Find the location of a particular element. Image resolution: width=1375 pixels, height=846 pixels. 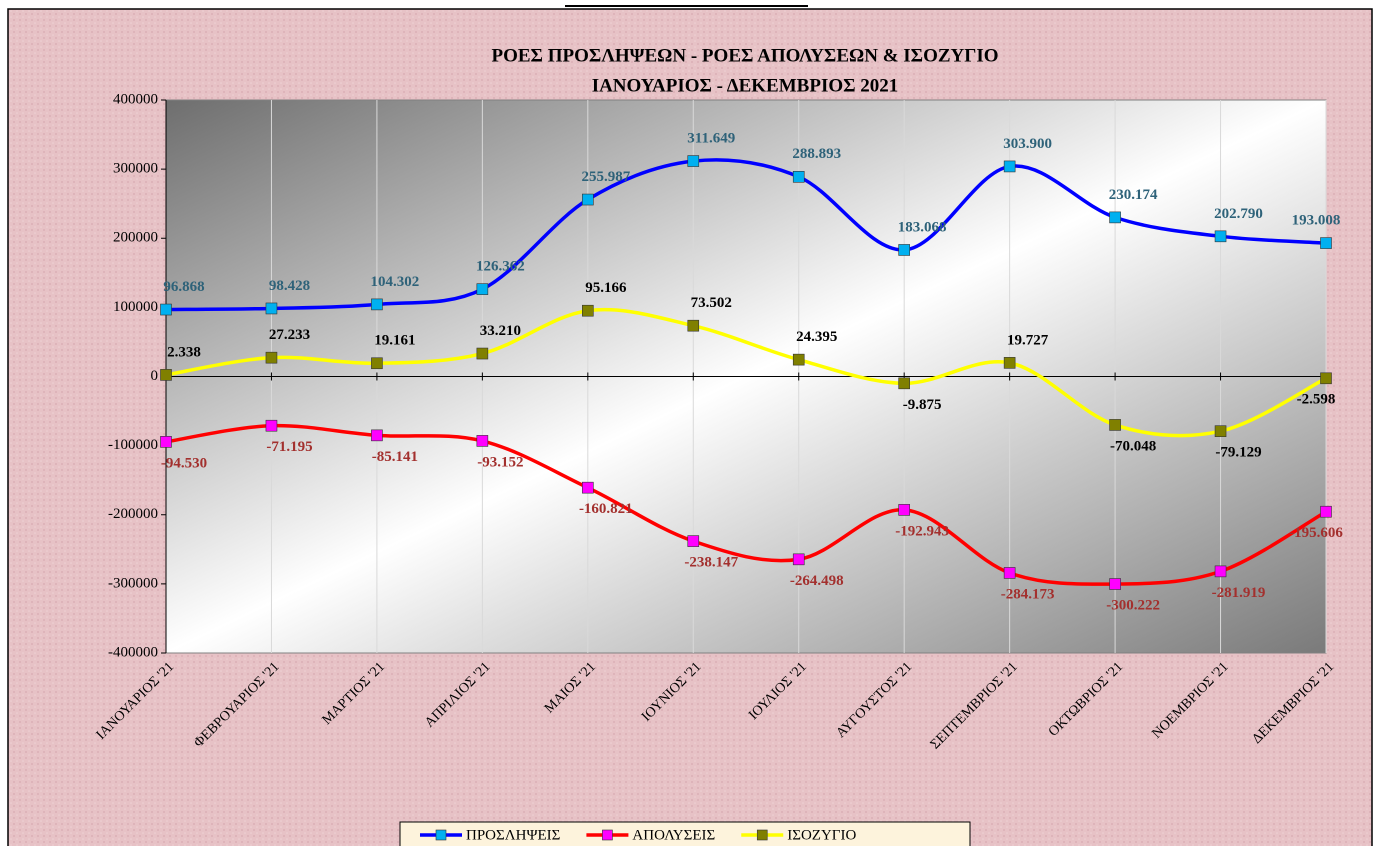

series-line is located at coordinates (746, 372).